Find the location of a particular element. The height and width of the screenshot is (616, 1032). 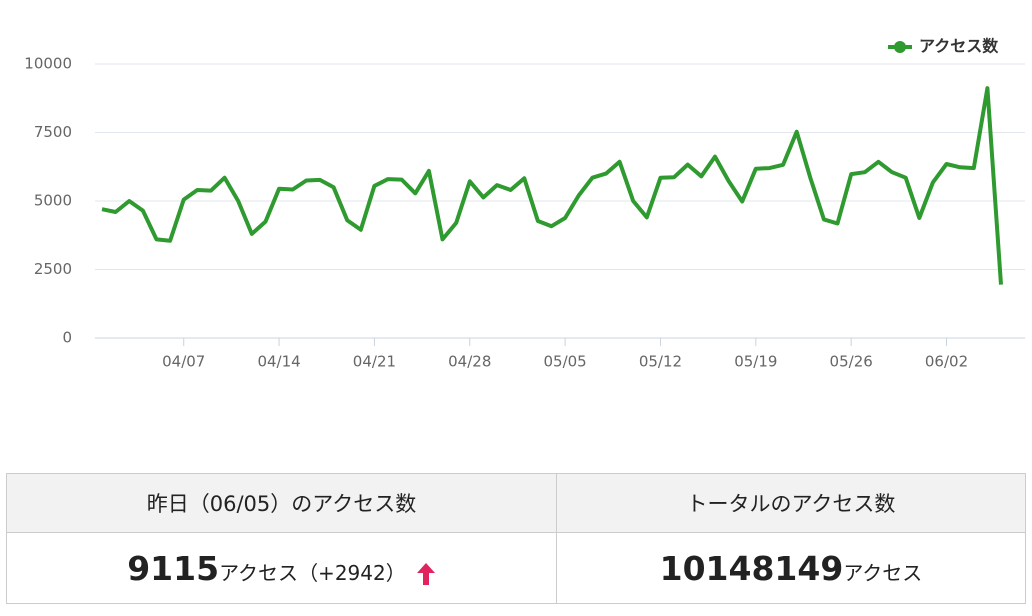

x-tick-label: 05/12 is located at coordinates (660, 362).